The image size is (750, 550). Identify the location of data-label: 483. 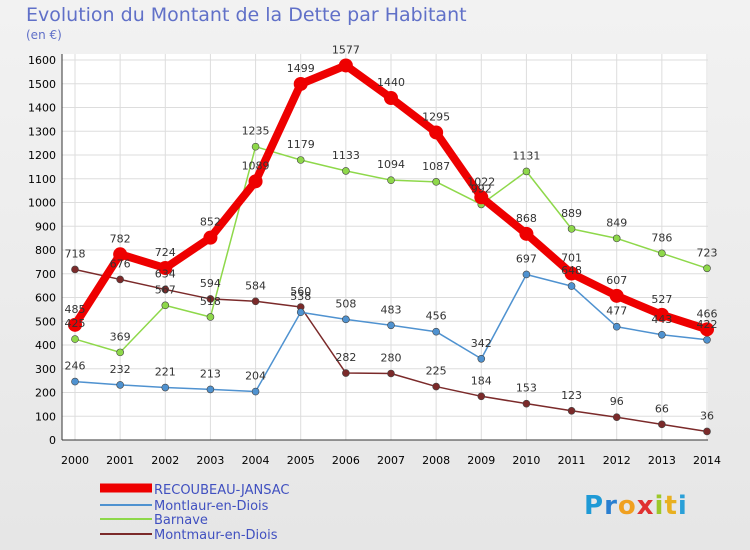
(391, 309).